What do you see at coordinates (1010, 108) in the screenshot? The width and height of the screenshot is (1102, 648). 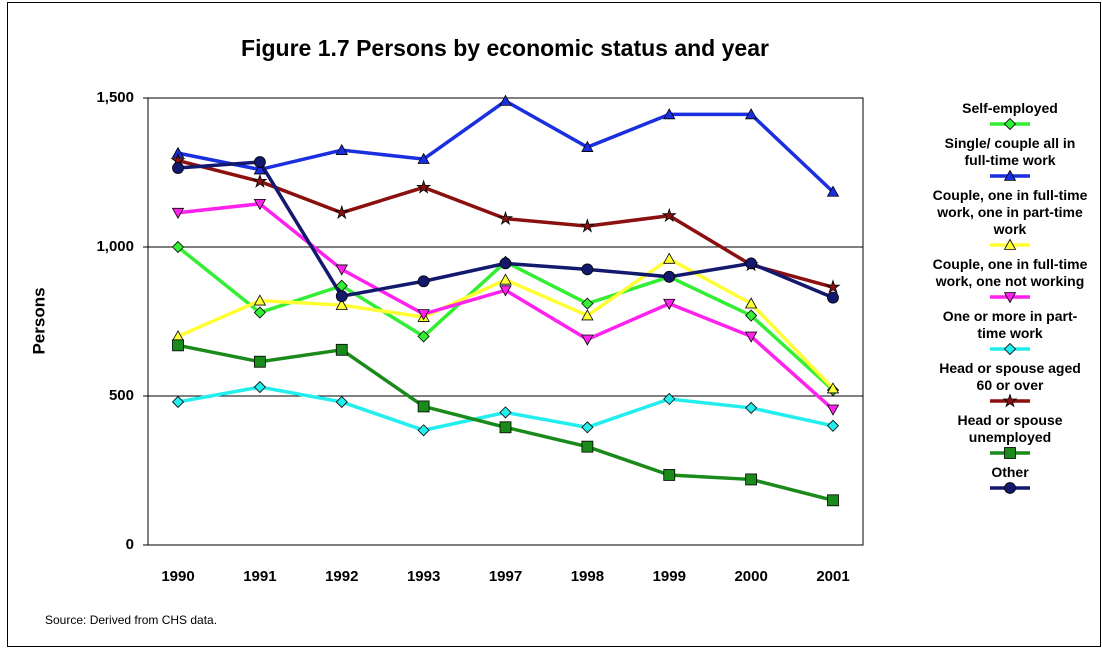 I see `legend-label: Self-employed` at bounding box center [1010, 108].